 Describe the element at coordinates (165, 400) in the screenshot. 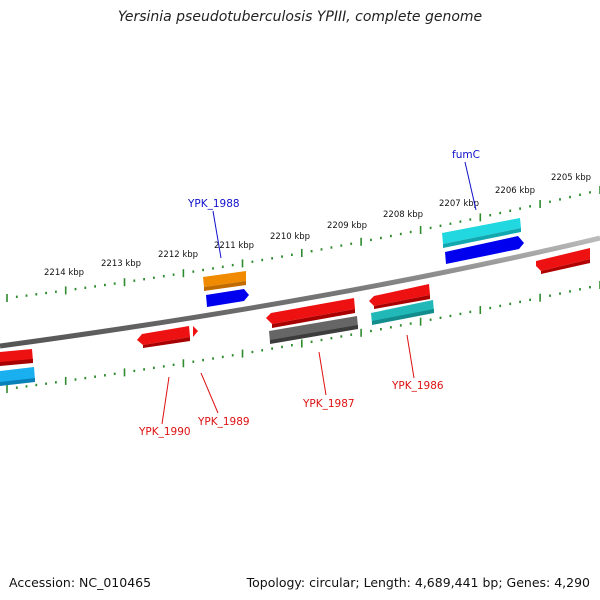

I see `leader-ypk1990` at that location.